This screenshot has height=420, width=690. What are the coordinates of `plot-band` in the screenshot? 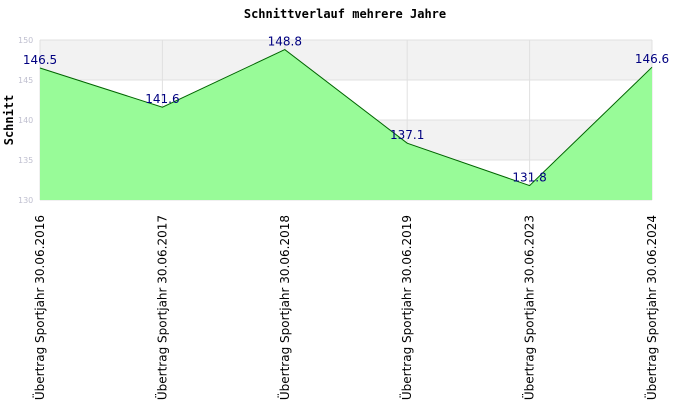 It's located at (346, 60).